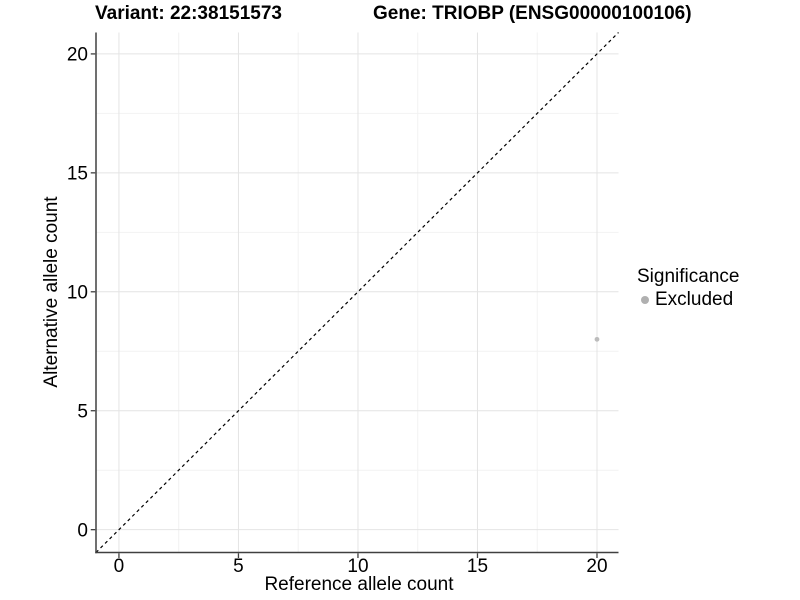  Describe the element at coordinates (188, 13) in the screenshot. I see `plot-title-variant: Variant: 22:38151573` at that location.